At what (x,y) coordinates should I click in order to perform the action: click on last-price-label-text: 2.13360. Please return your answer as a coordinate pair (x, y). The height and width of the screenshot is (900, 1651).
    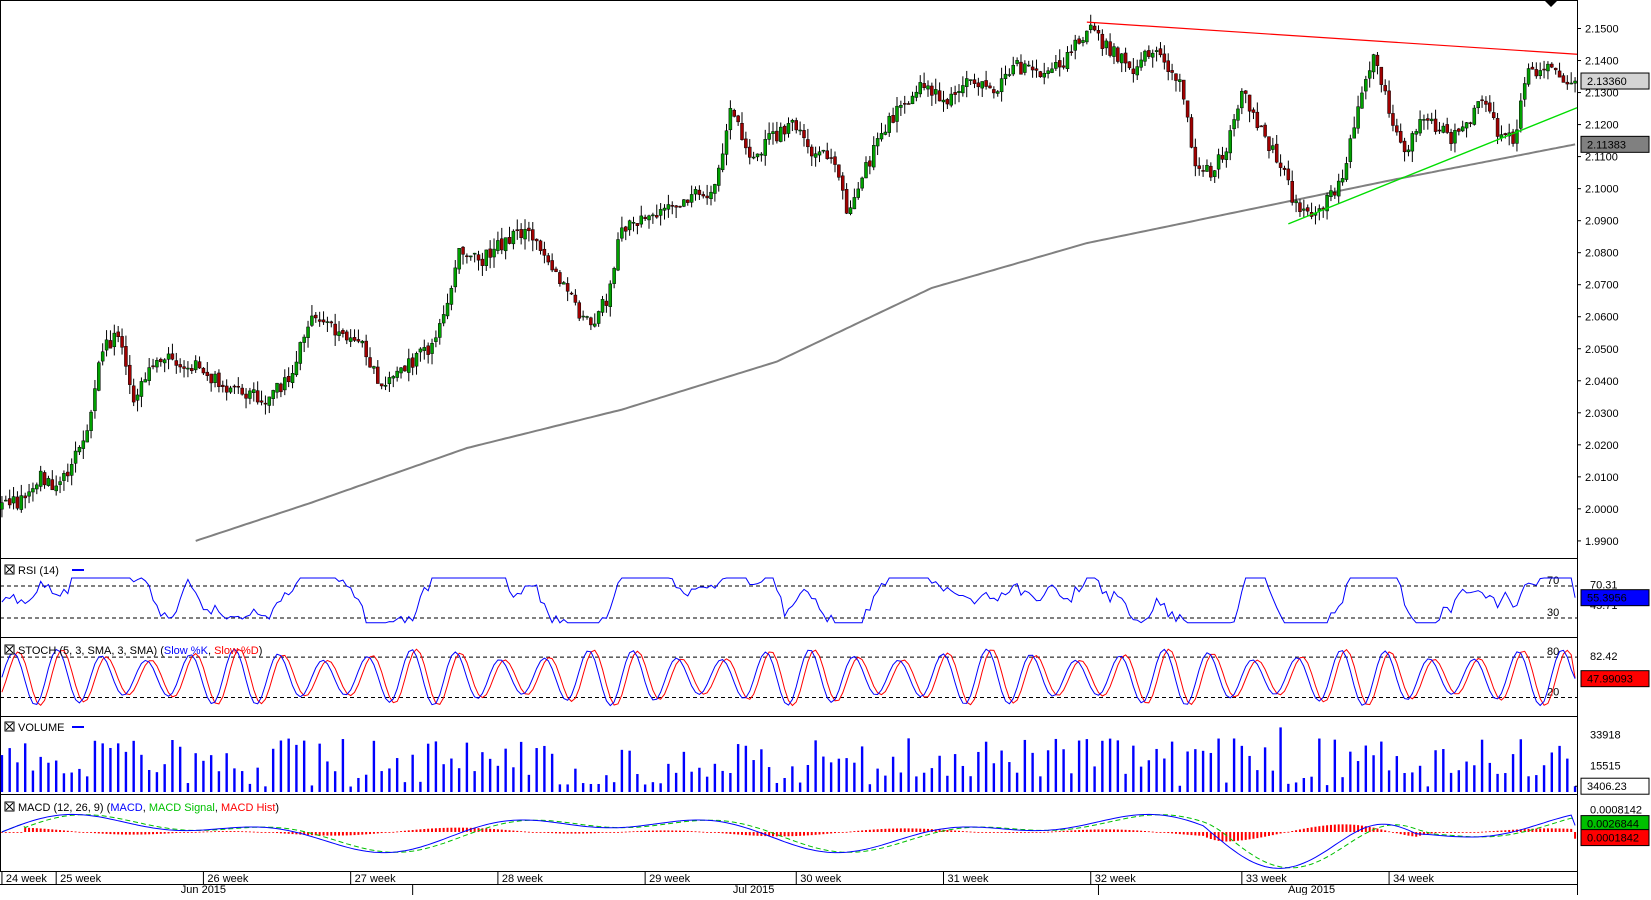
    Looking at the image, I should click on (1607, 82).